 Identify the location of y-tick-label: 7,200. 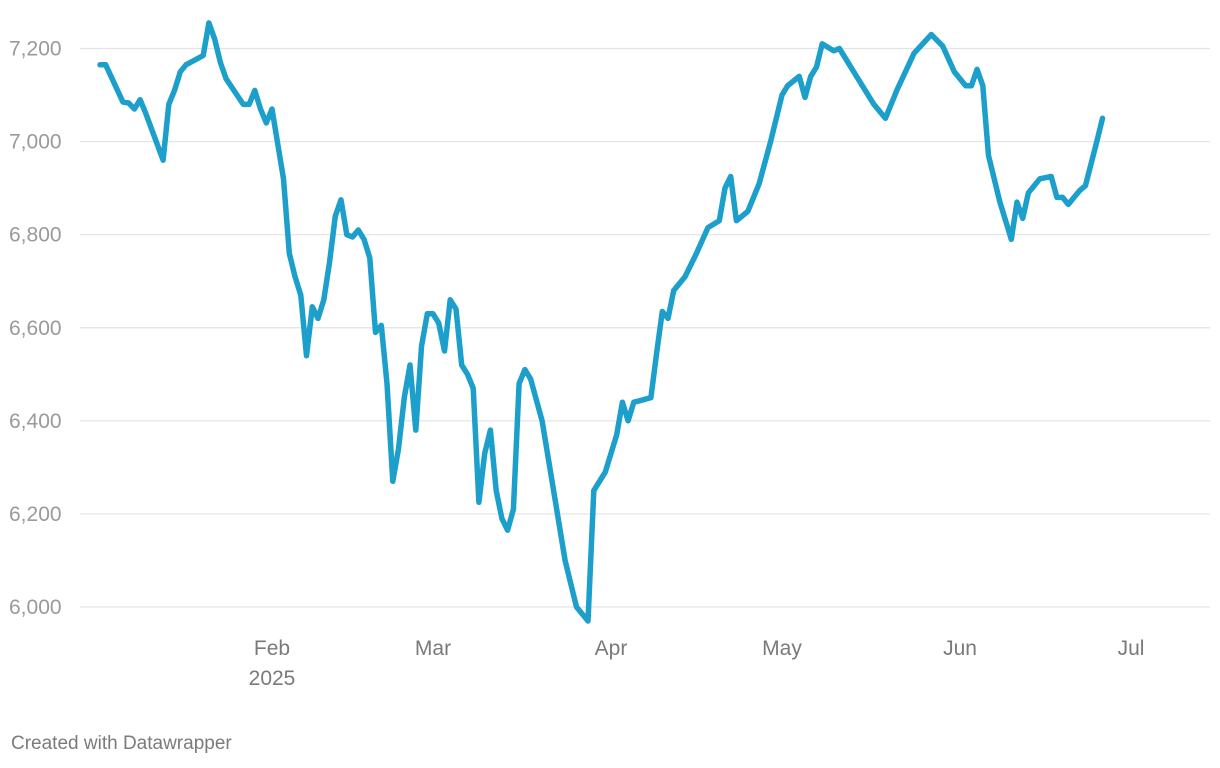
(35, 49).